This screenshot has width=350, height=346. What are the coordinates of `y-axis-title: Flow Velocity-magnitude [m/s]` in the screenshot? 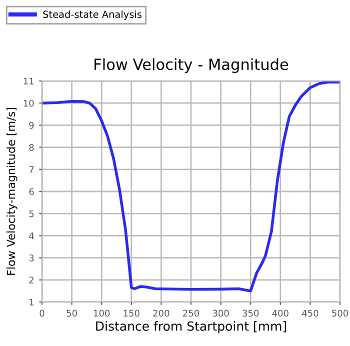 It's located at (12, 191).